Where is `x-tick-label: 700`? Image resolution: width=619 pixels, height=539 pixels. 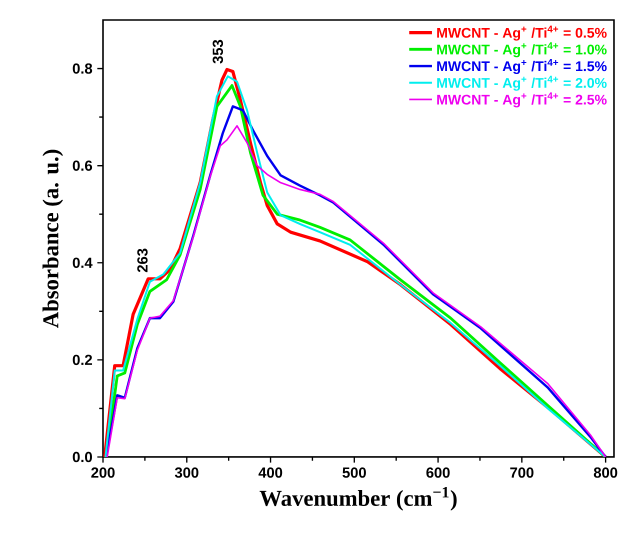
x-tick-label: 700 is located at coordinates (522, 472).